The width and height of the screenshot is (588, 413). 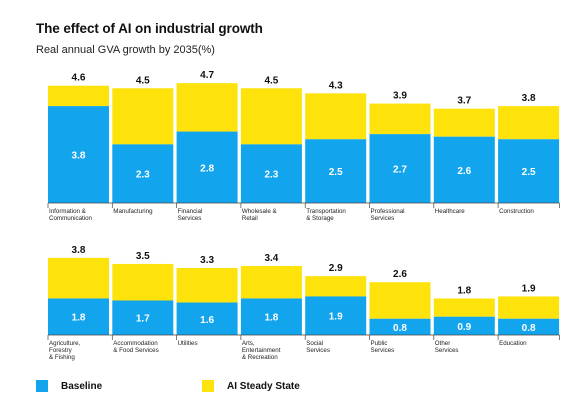 What do you see at coordinates (135, 350) in the screenshot?
I see `category-label: & Food Services` at bounding box center [135, 350].